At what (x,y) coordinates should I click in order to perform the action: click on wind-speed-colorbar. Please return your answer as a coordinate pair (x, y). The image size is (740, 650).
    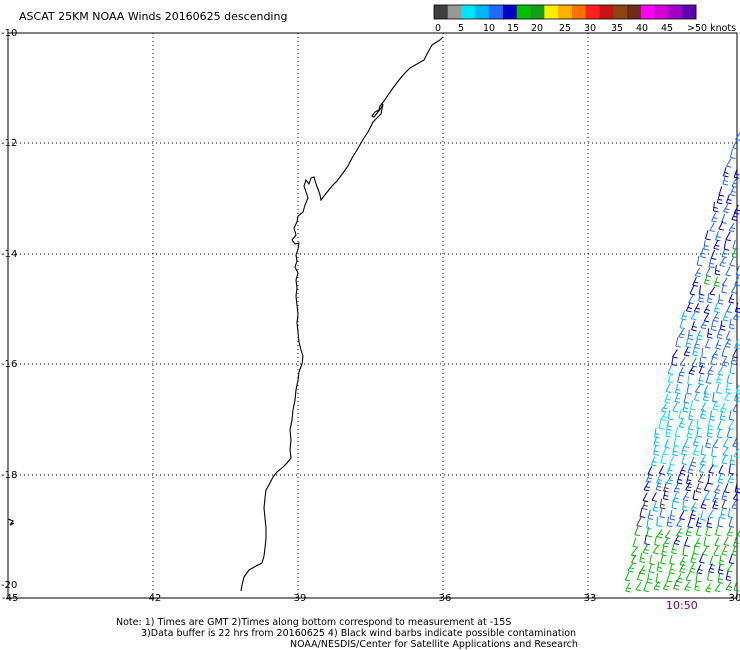
    Looking at the image, I should click on (565, 12).